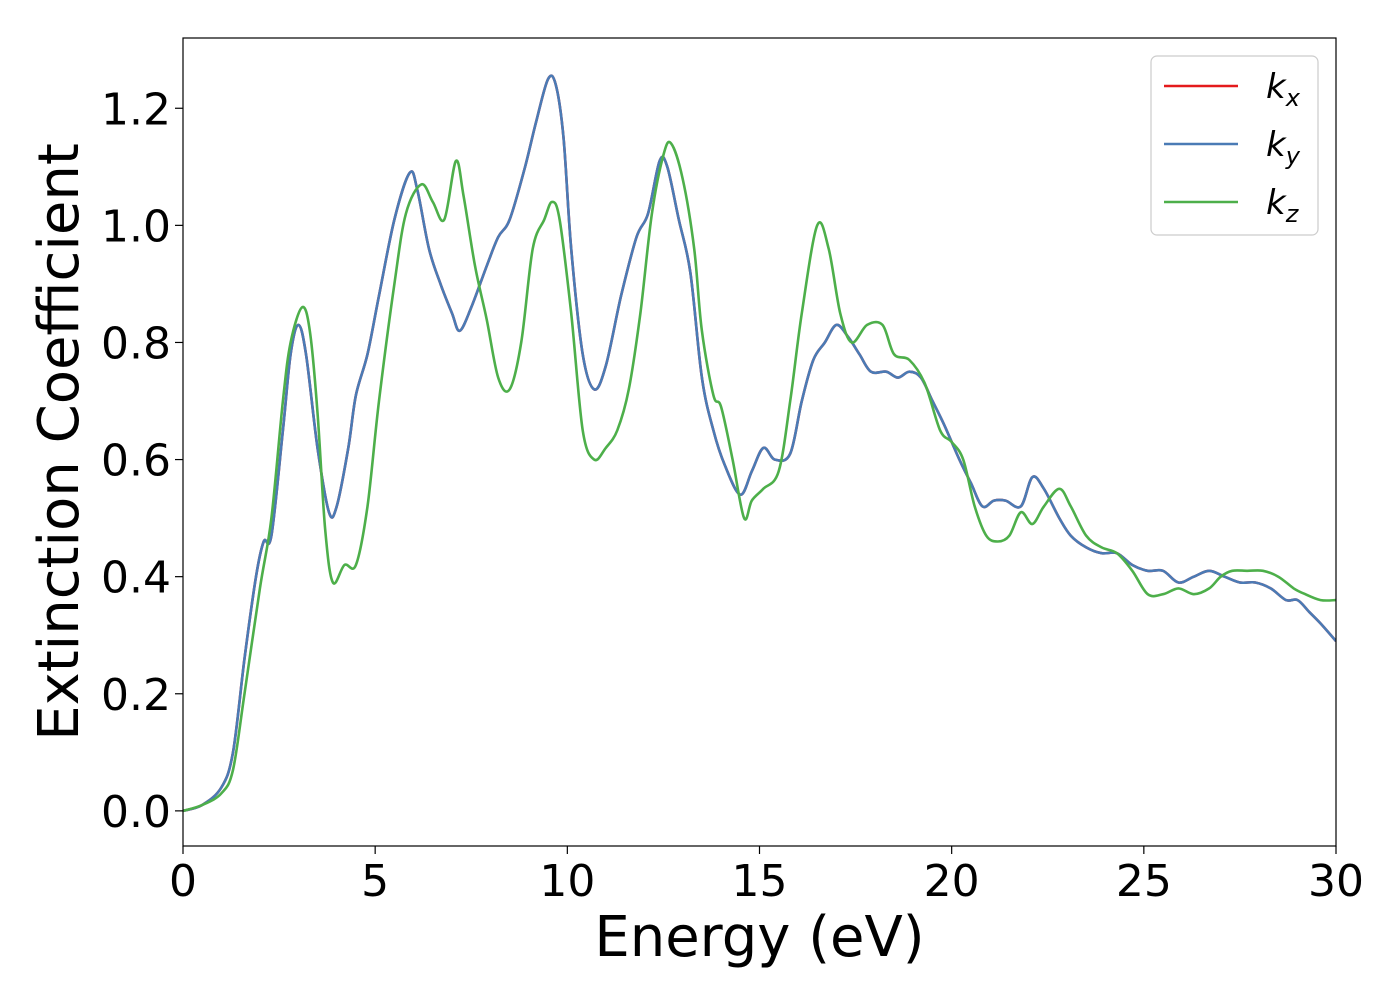 The width and height of the screenshot is (1400, 1000). I want to click on y-axis-title: Extinction Coefficient, so click(59, 442).